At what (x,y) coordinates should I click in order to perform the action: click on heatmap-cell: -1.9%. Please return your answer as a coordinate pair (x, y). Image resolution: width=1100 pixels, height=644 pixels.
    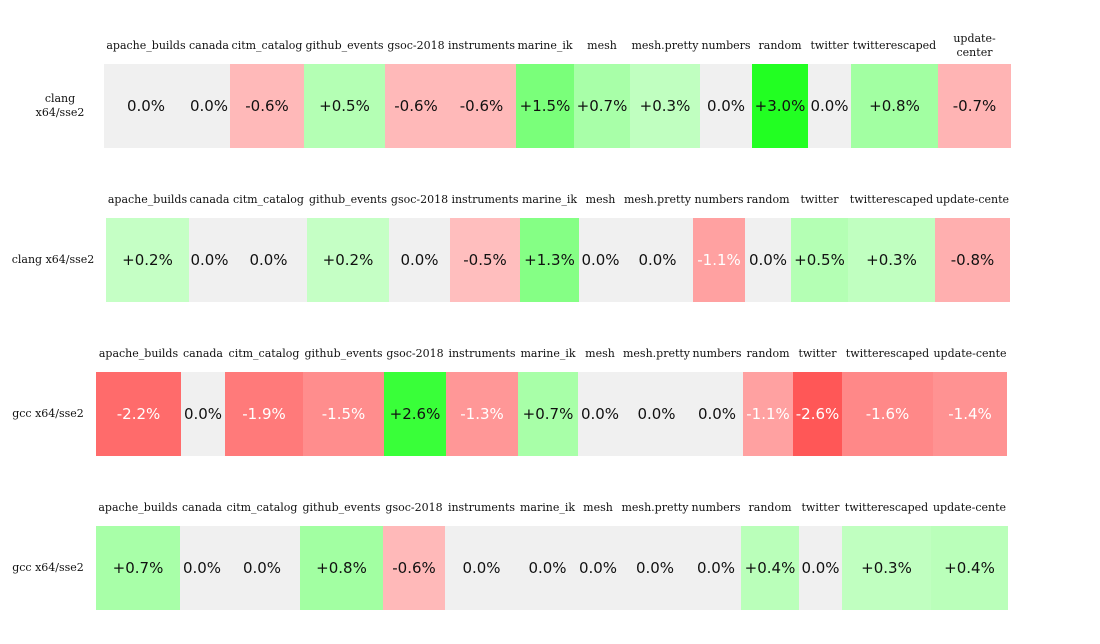
    Looking at the image, I should click on (264, 414).